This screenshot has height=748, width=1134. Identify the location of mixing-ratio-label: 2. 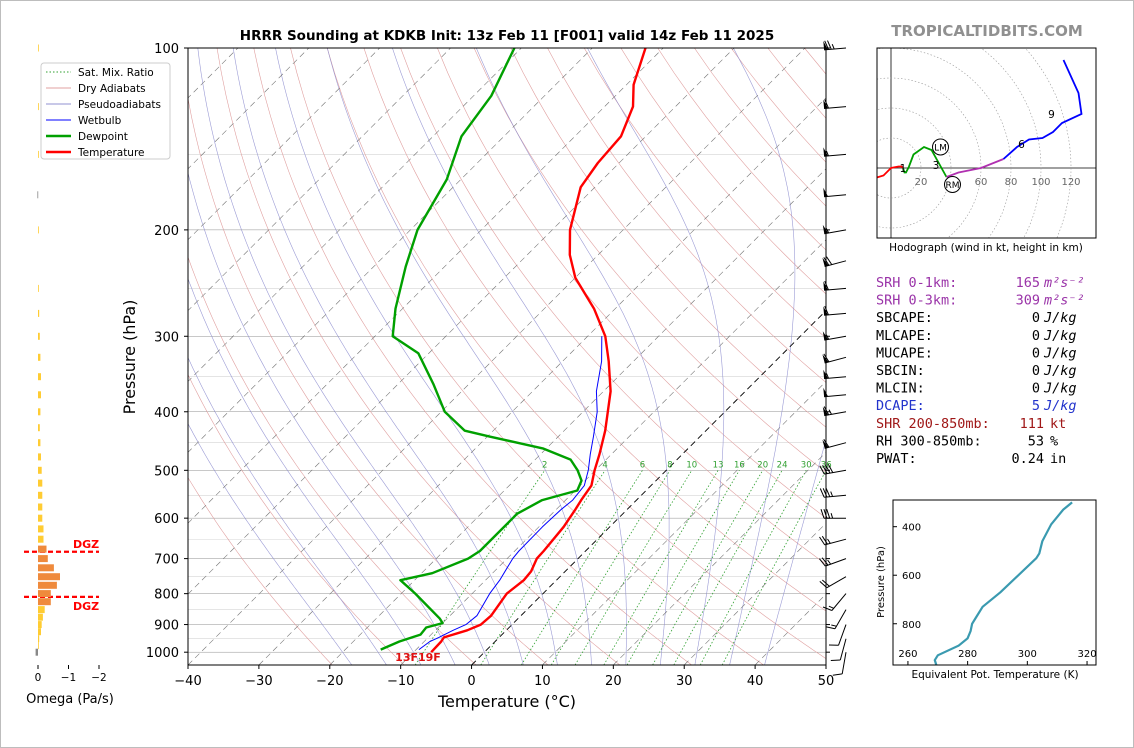
(544, 465).